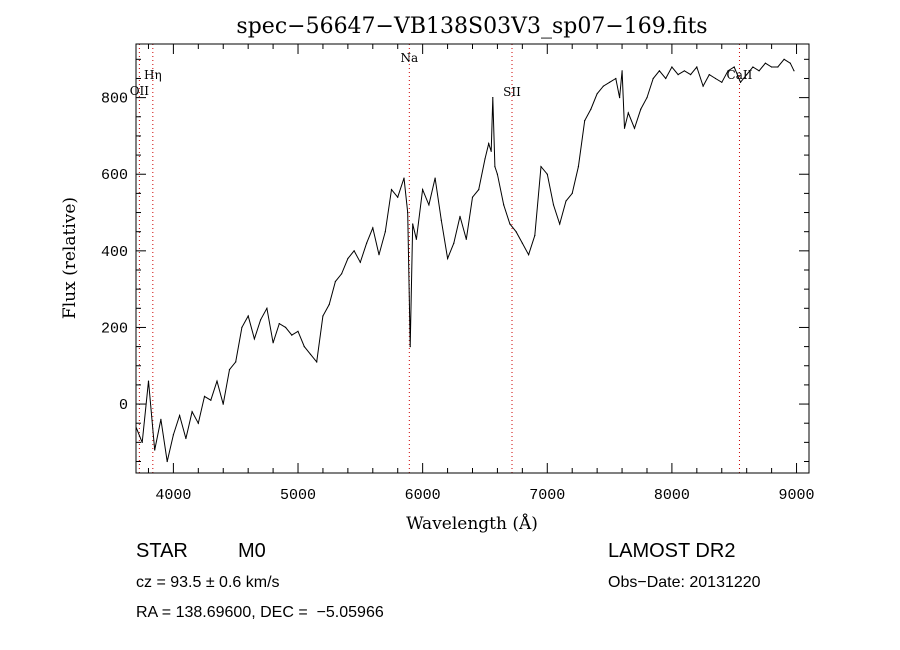 The image size is (900, 650). Describe the element at coordinates (423, 495) in the screenshot. I see `x-tick-label: 6000` at that location.